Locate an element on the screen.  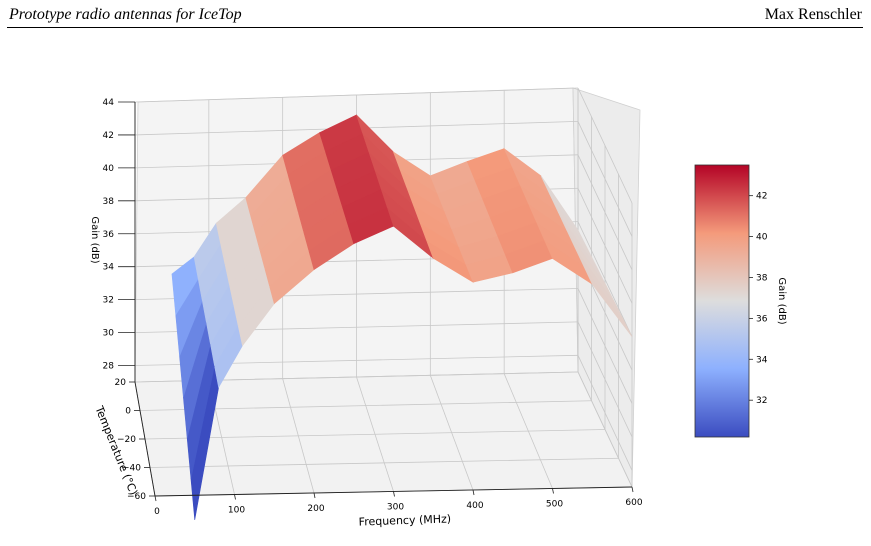
z-tick-label: 32 is located at coordinates (108, 301).